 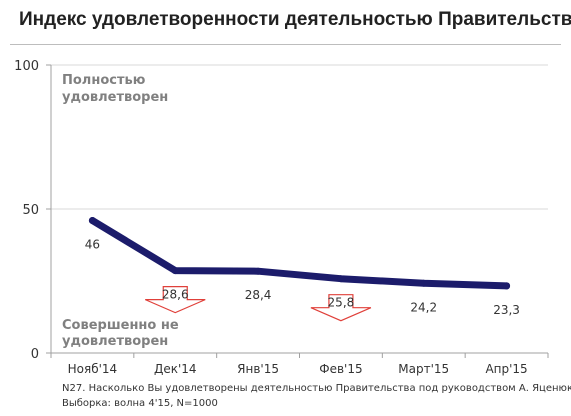 What do you see at coordinates (340, 369) in the screenshot?
I see `x-tick-label: Фев'15` at bounding box center [340, 369].